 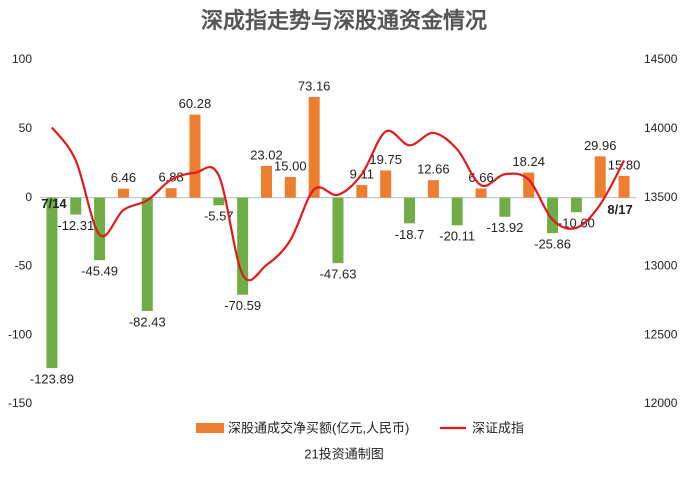 I want to click on legend-swatch, so click(x=210, y=428).